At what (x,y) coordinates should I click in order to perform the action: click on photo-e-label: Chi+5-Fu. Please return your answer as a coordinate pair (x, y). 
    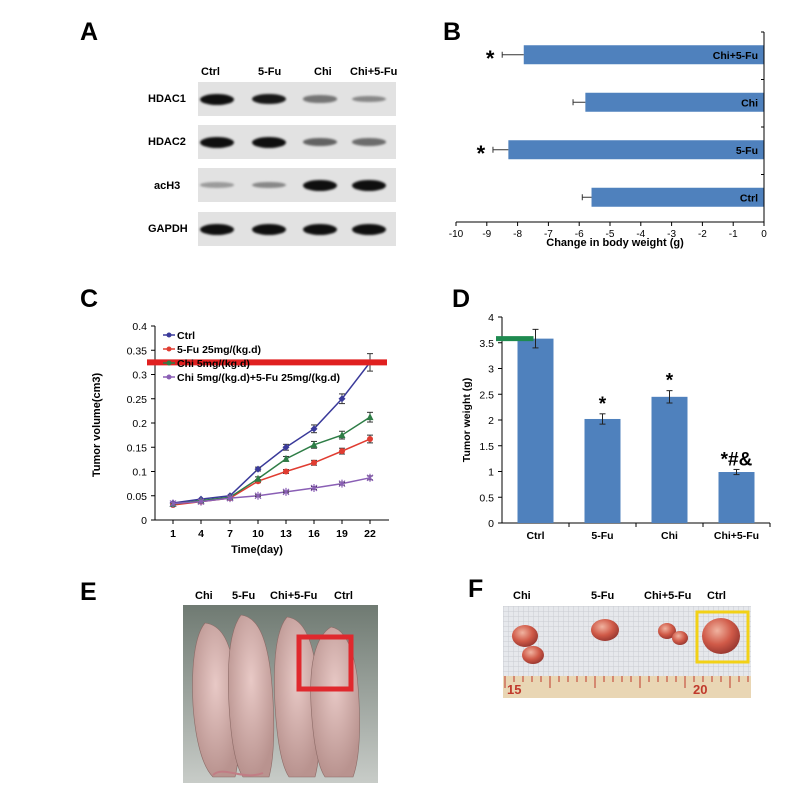
    Looking at the image, I should click on (294, 596).